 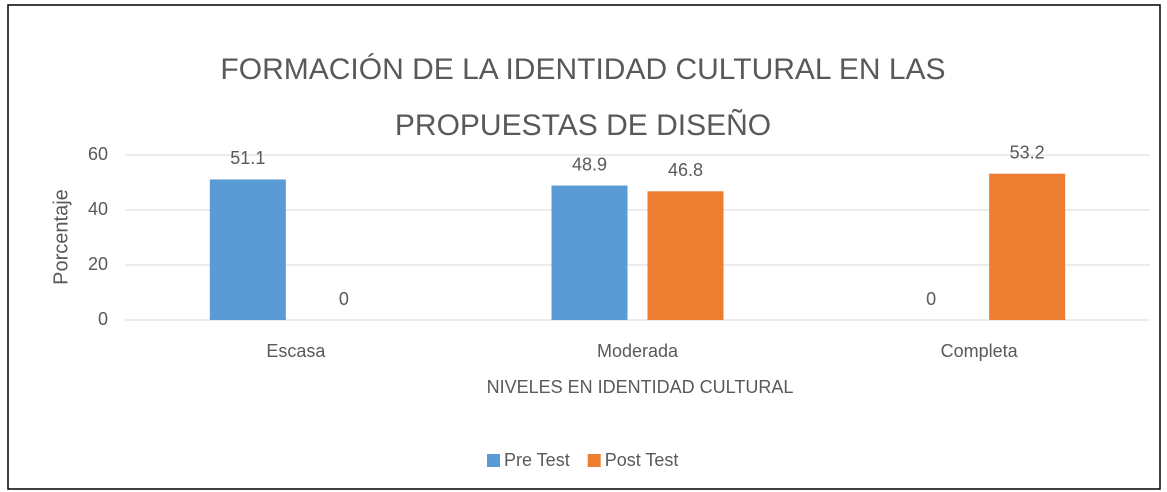 What do you see at coordinates (103, 319) in the screenshot?
I see `y-tick-label: 0` at bounding box center [103, 319].